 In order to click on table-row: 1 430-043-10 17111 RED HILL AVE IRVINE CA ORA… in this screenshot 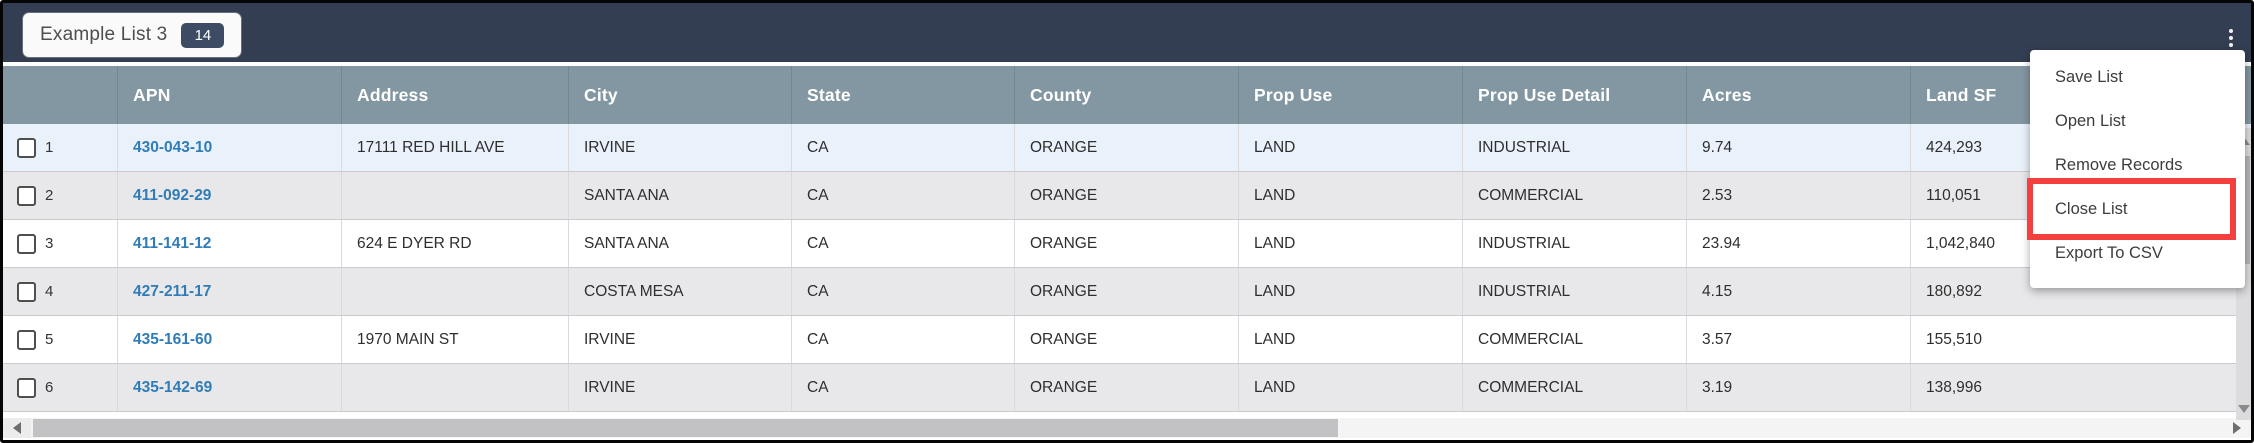, I will do `click(1127, 148)`.